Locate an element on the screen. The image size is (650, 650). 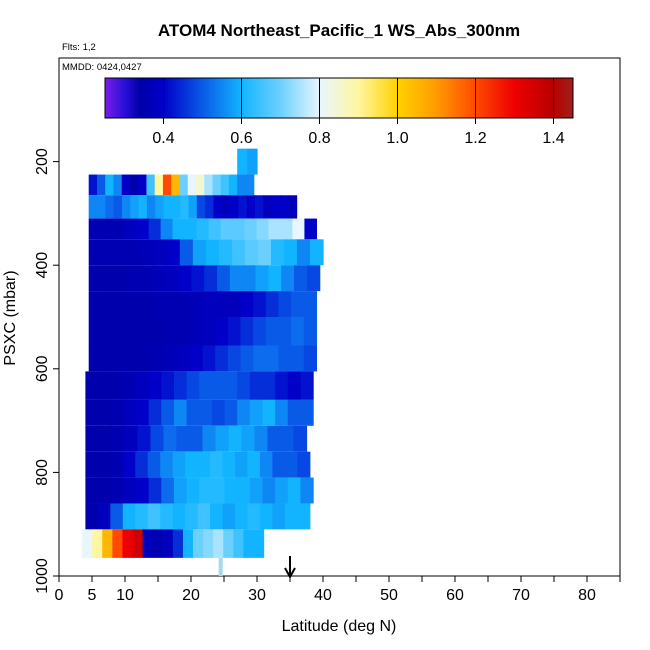
colorbar-gradient is located at coordinates (339, 98).